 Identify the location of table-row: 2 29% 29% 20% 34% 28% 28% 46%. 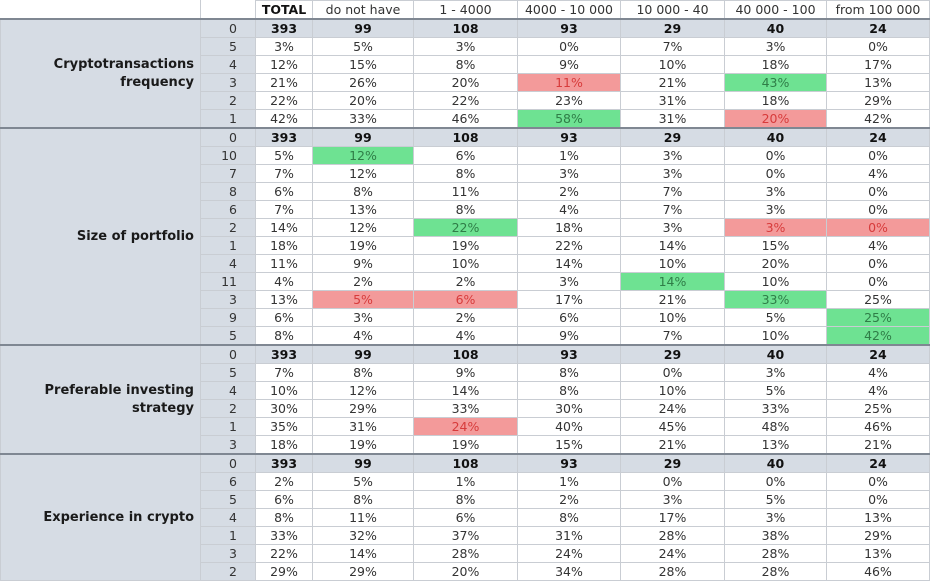
(465, 571).